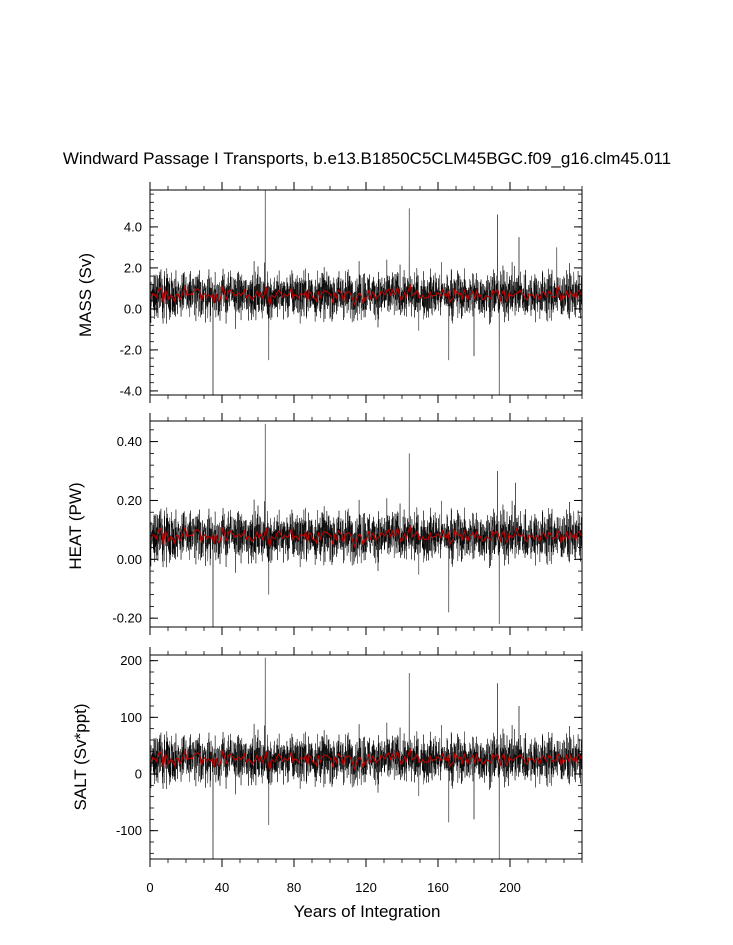 Image resolution: width=733 pixels, height=945 pixels. I want to click on mass-axes: -4.0 -2.0 0.0 2.0 4.0, so click(351, 292).